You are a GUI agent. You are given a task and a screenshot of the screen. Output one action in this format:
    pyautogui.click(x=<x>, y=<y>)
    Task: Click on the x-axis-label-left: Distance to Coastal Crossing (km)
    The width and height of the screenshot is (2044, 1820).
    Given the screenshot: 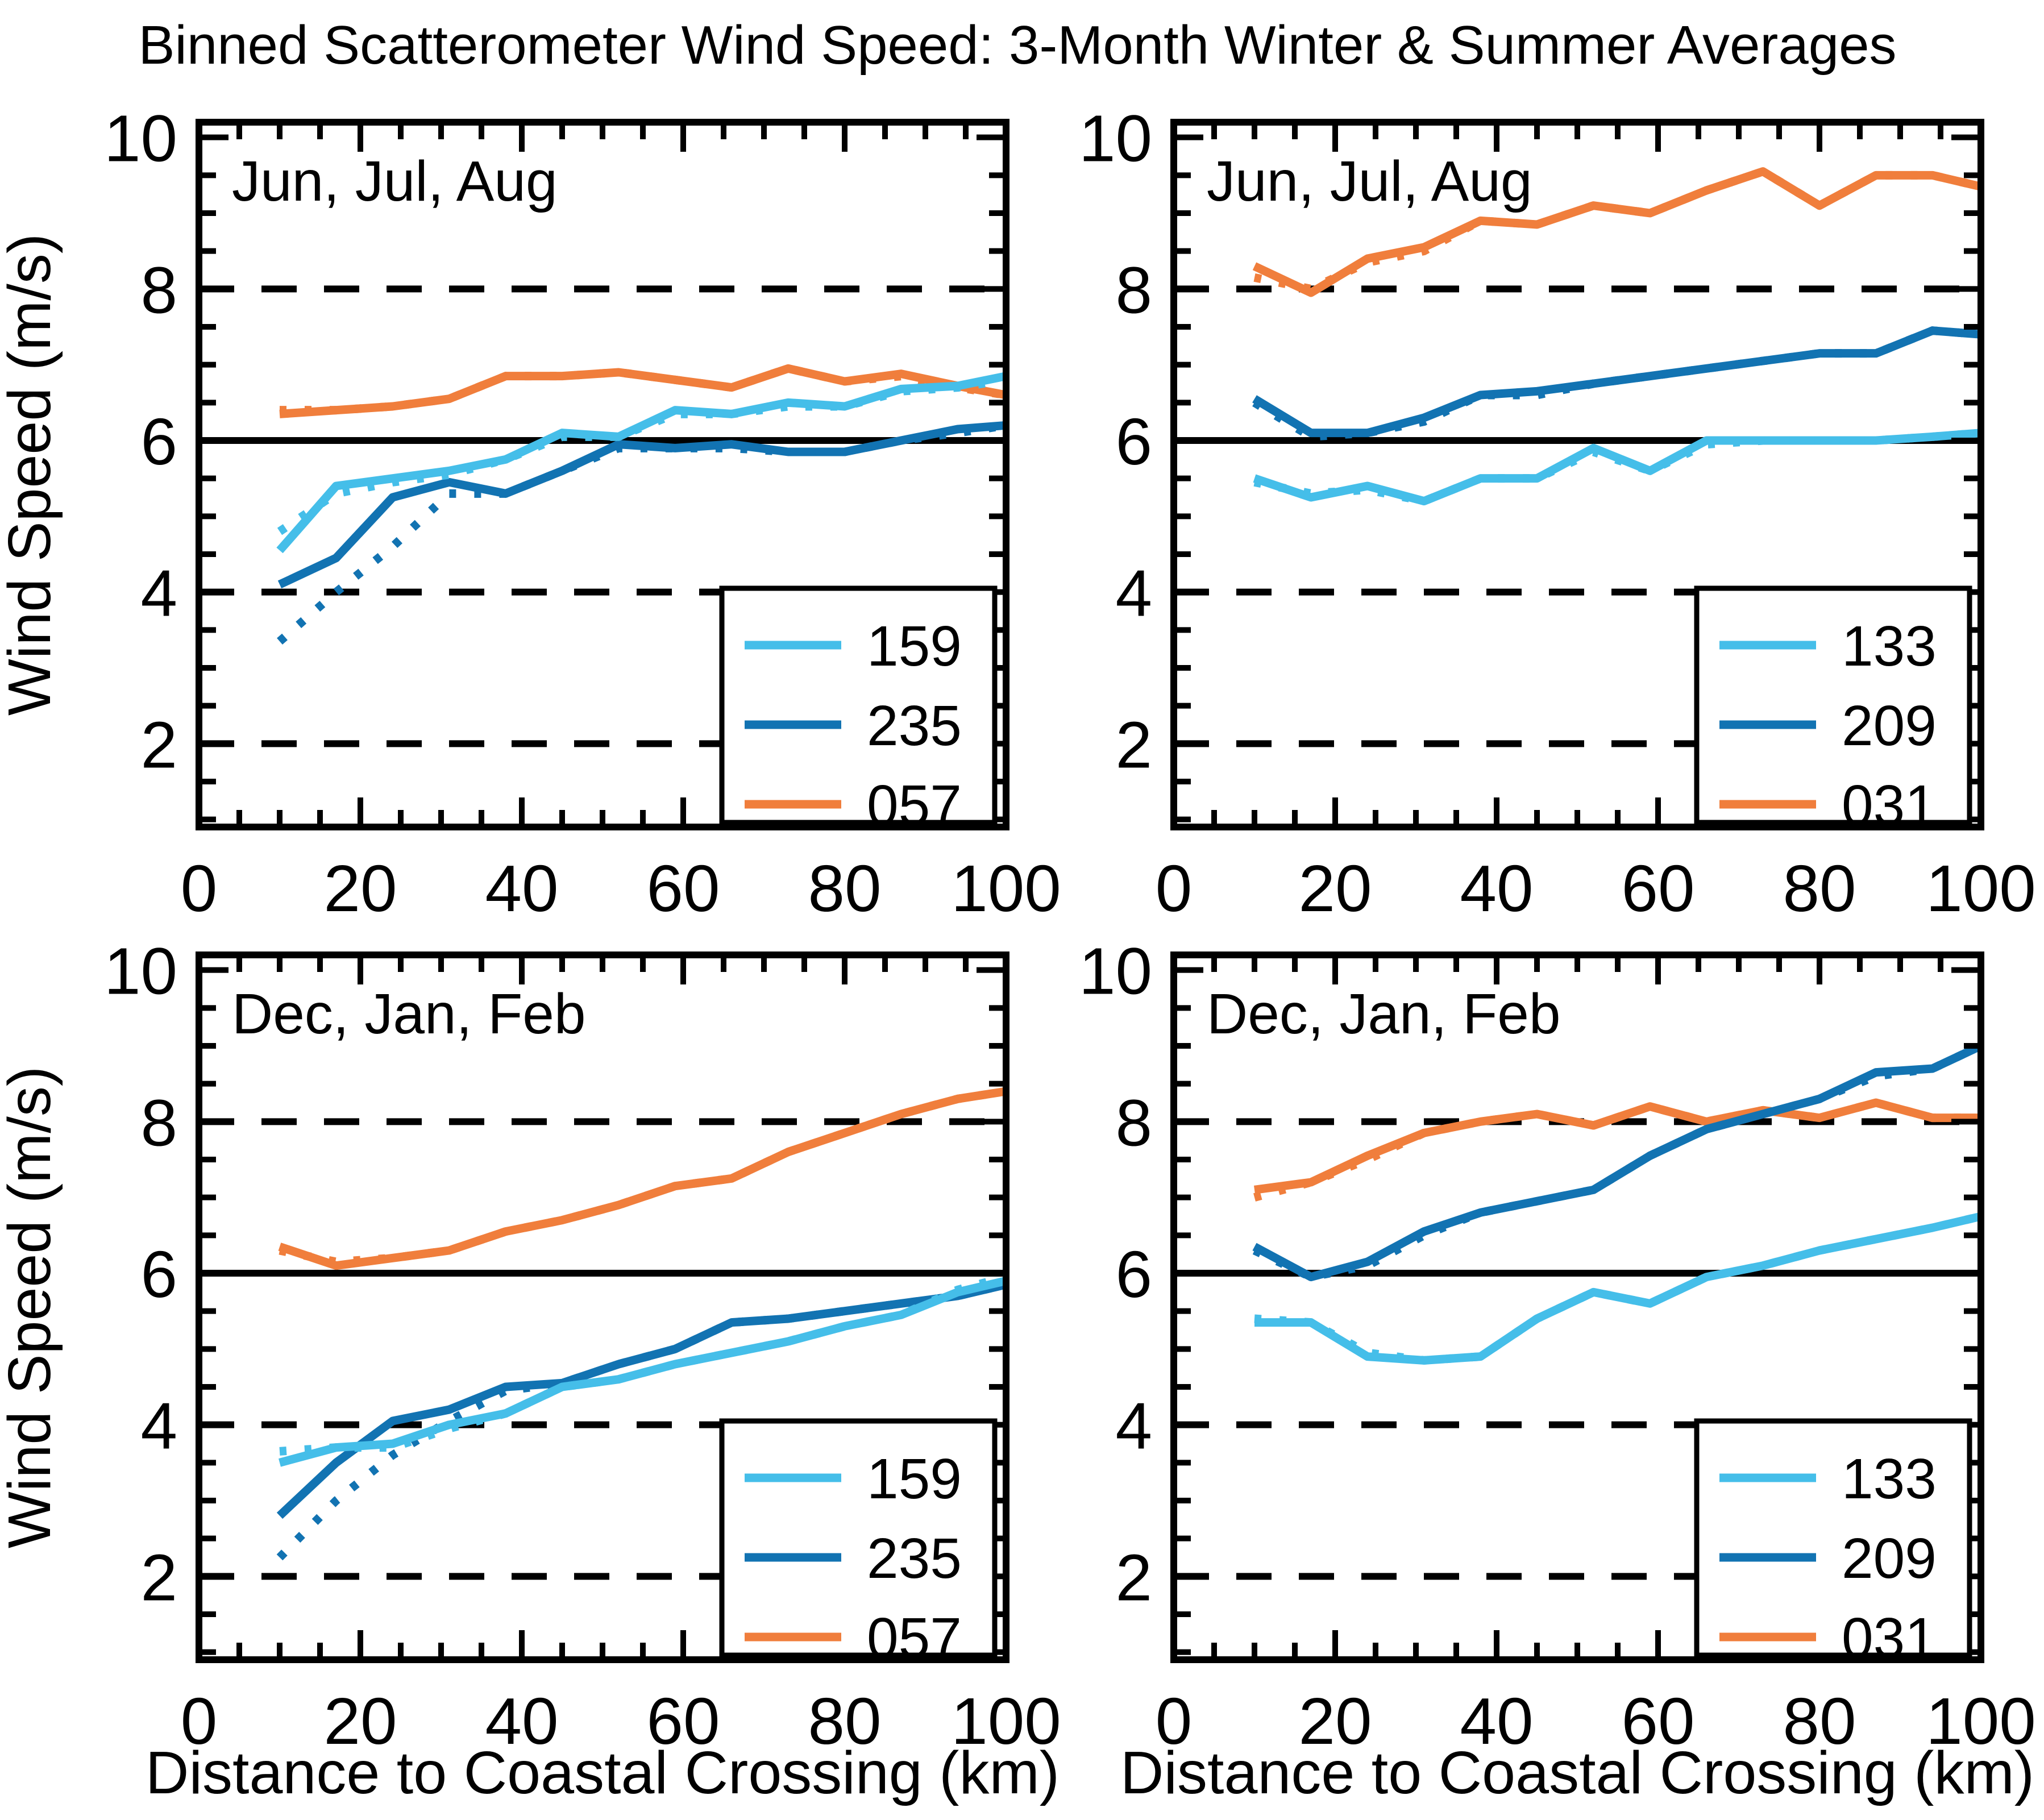 What is the action you would take?
    pyautogui.click(x=603, y=1773)
    